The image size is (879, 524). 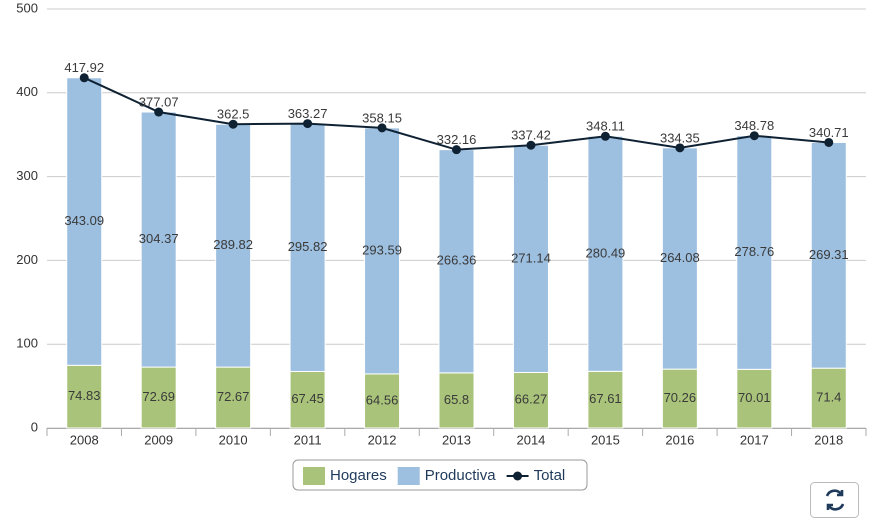 I want to click on data-label: 340.71, so click(x=829, y=132).